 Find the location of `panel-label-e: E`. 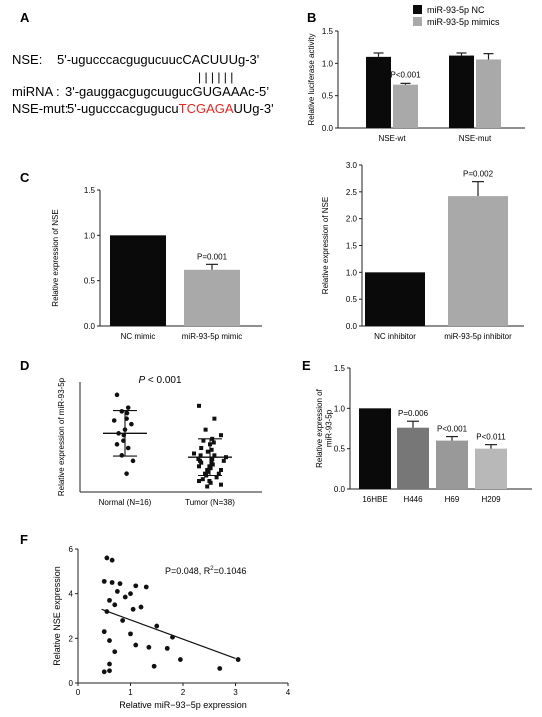

panel-label-e: E is located at coordinates (306, 365).